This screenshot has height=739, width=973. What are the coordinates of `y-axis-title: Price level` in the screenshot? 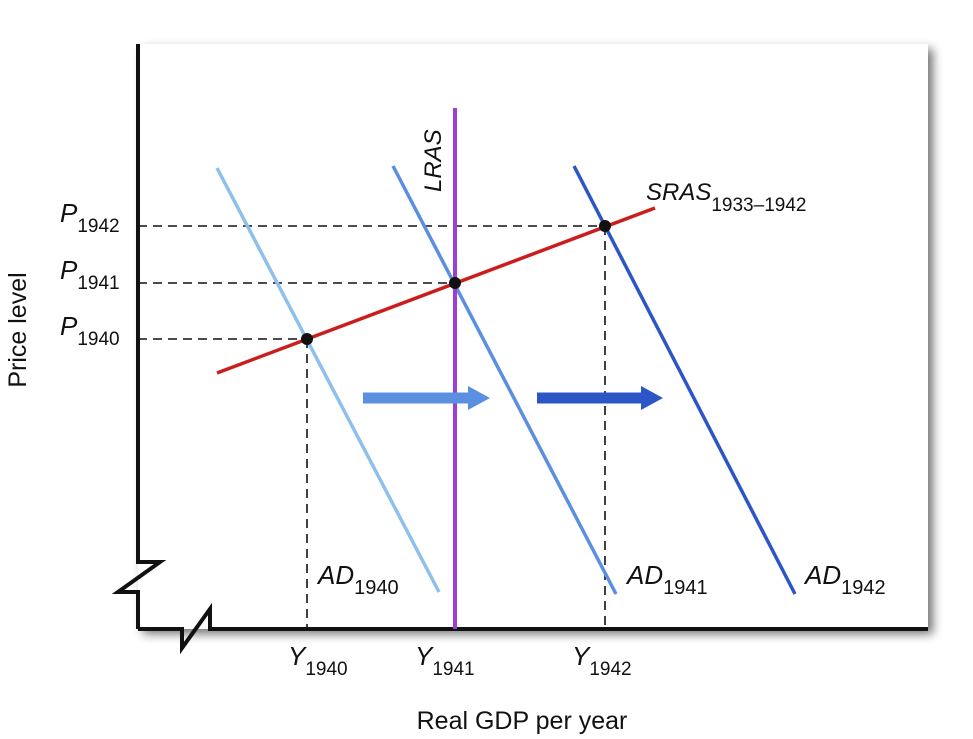 It's located at (18, 329).